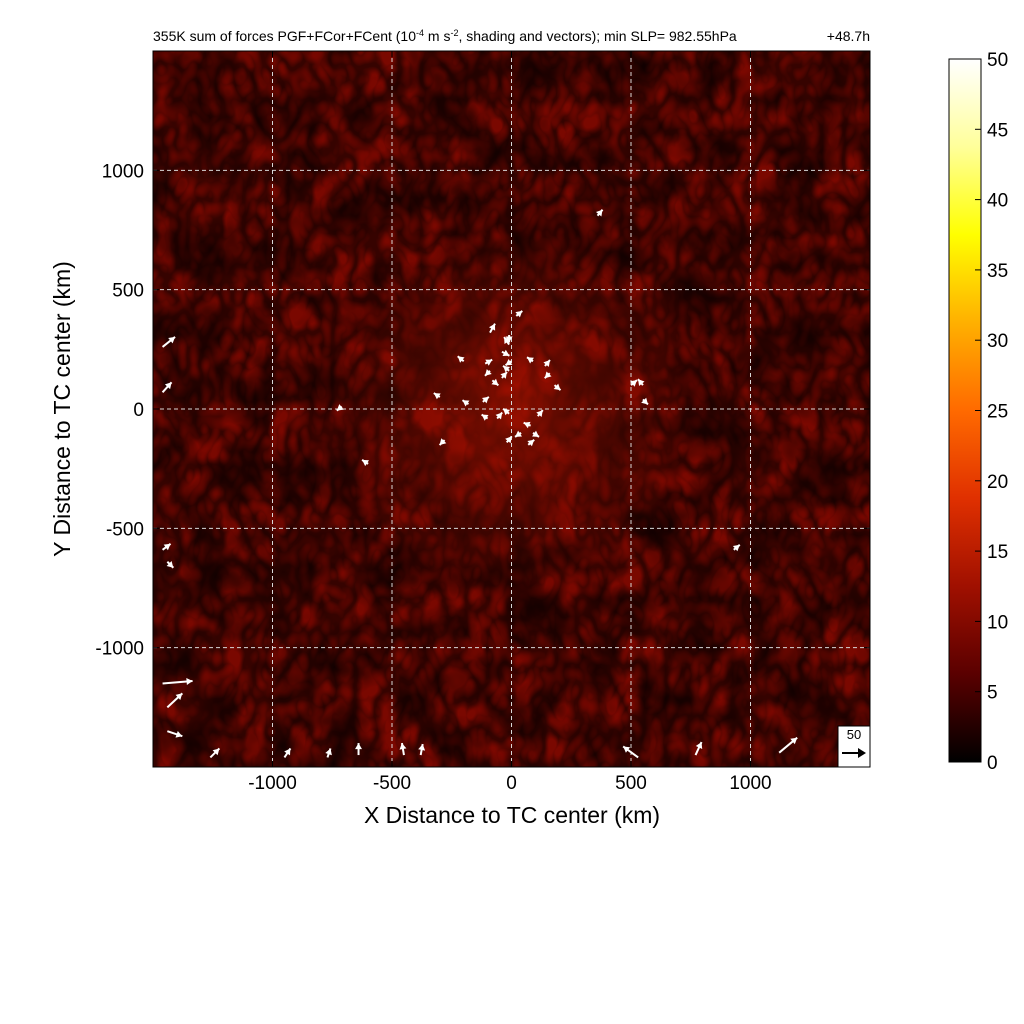 The image size is (1024, 1024). I want to click on colorbar-tick-label: 25, so click(997, 412).